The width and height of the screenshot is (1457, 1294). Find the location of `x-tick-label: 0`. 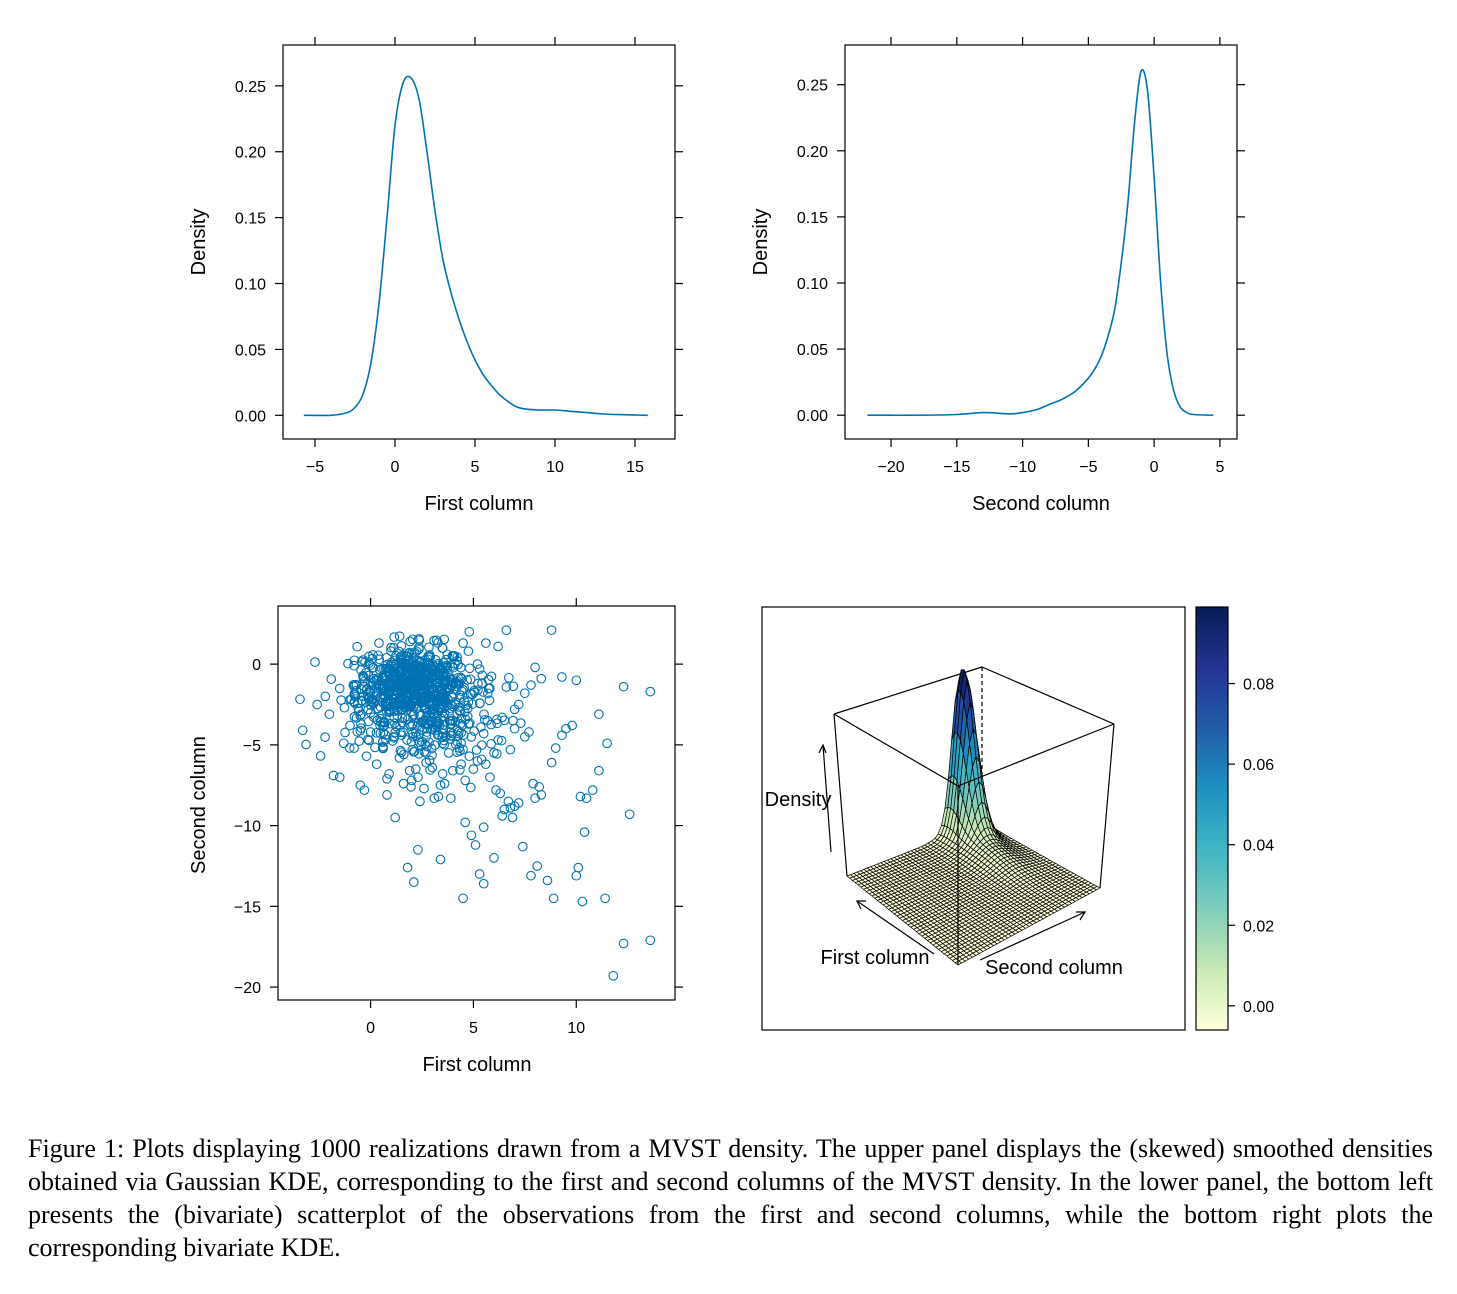

x-tick-label: 0 is located at coordinates (1154, 467).